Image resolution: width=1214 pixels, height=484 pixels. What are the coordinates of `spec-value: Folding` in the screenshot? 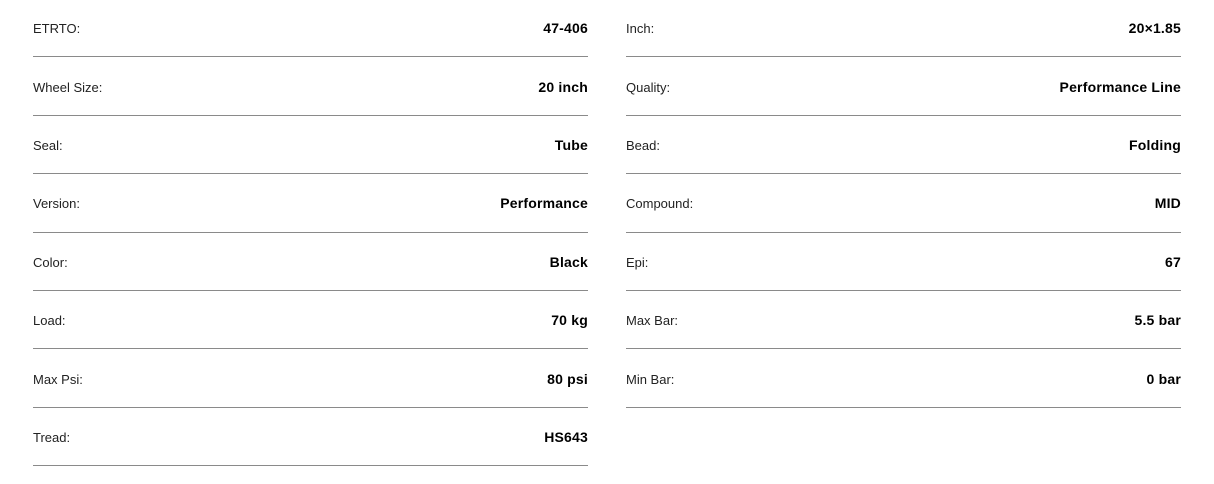 It's located at (1155, 144).